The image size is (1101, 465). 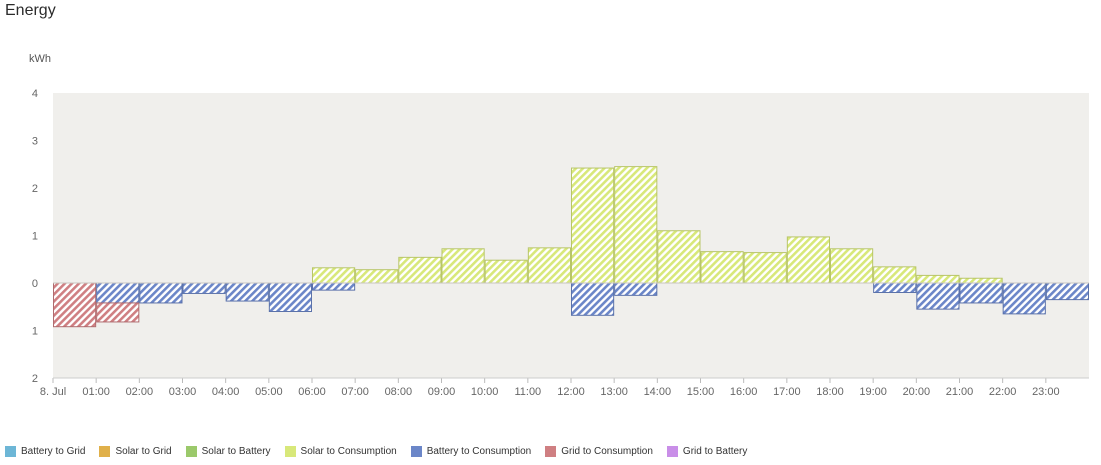 I want to click on y-tick-label: 4, so click(x=35, y=94).